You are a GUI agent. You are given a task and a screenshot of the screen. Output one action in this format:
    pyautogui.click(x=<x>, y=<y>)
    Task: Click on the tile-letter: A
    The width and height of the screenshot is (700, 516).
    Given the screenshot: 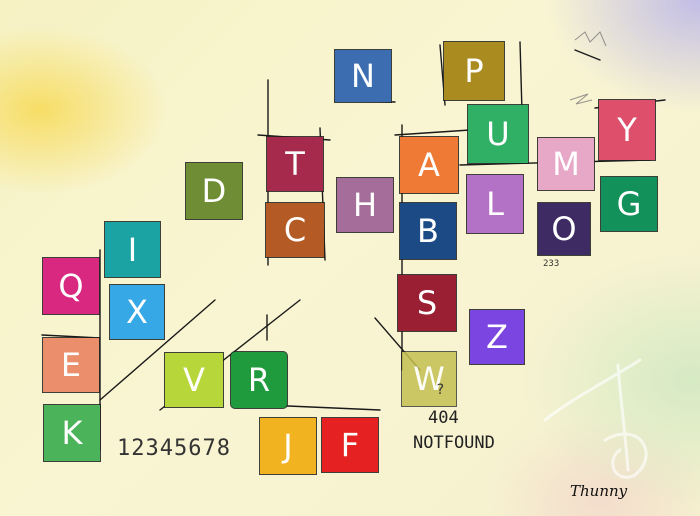 What is the action you would take?
    pyautogui.click(x=429, y=165)
    